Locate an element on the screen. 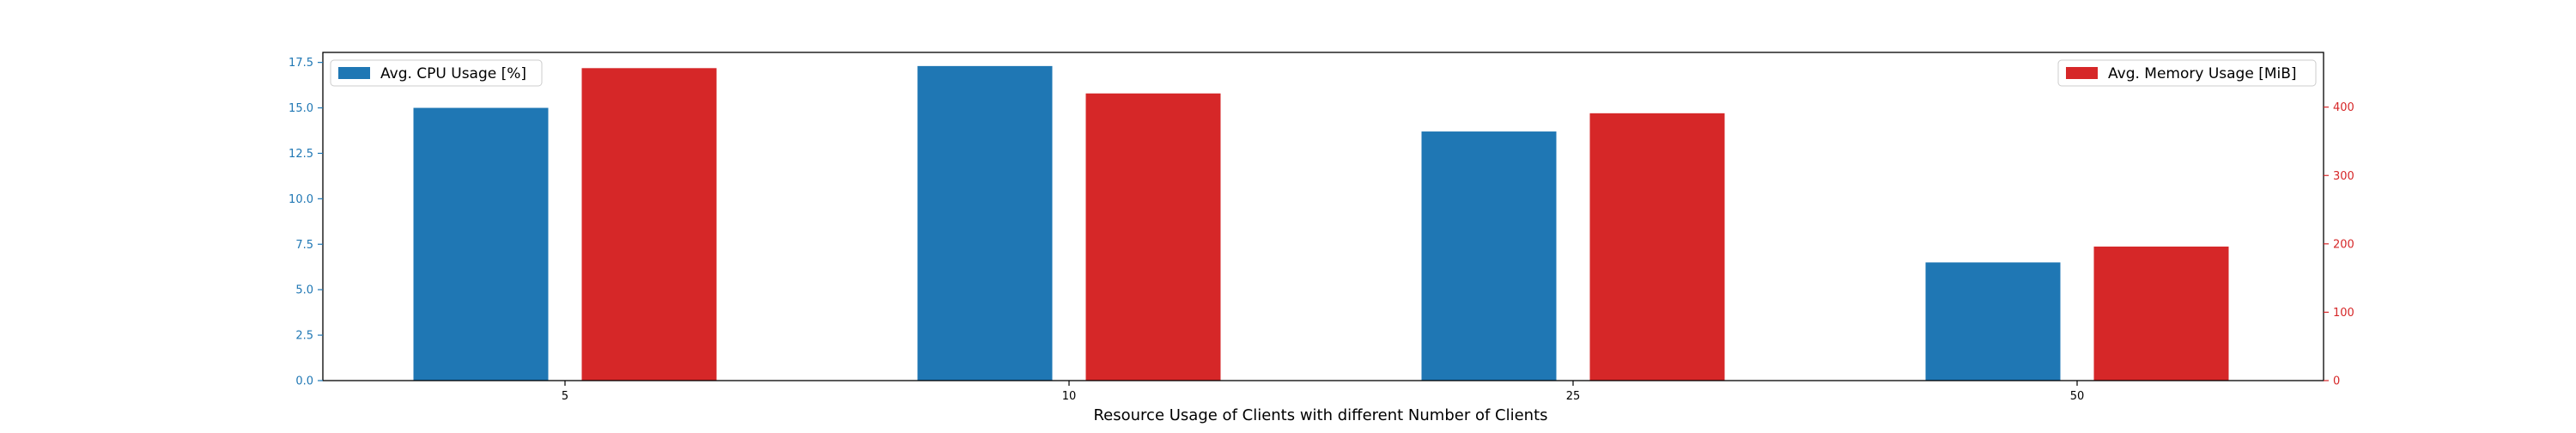 This screenshot has height=433, width=2576. y-left-tick-label: 0.0 is located at coordinates (304, 381).